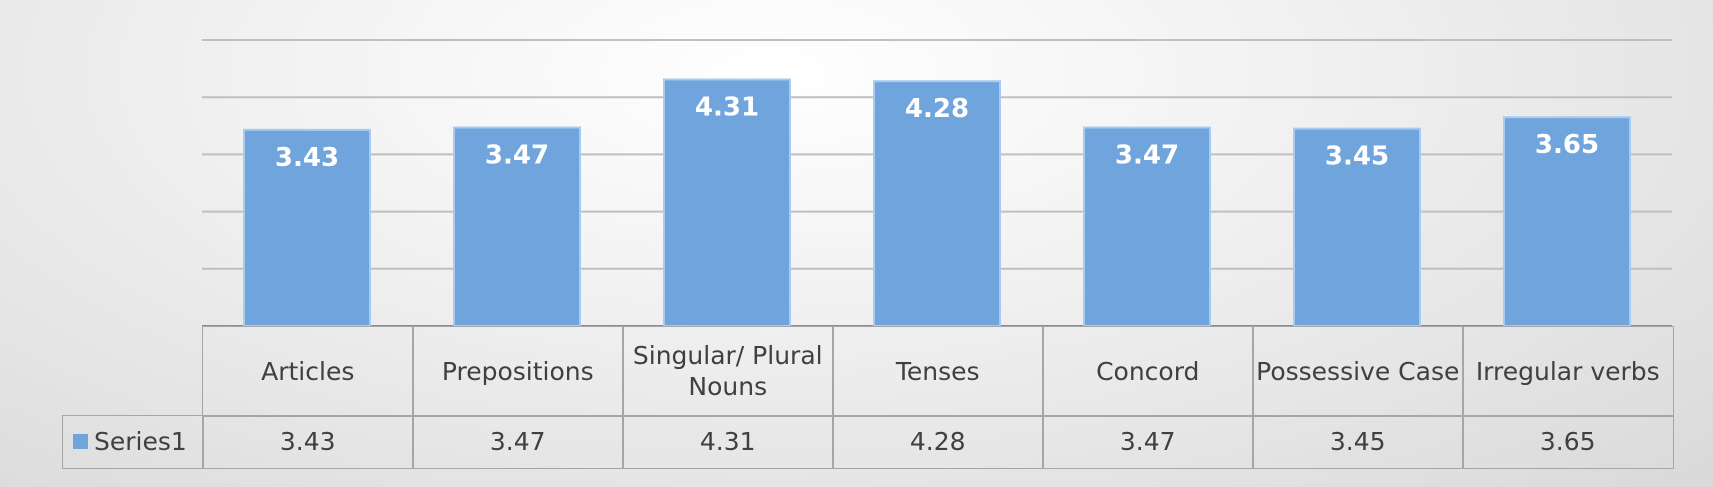  What do you see at coordinates (728, 371) in the screenshot?
I see `category-cell: Singular/ Plural Nouns` at bounding box center [728, 371].